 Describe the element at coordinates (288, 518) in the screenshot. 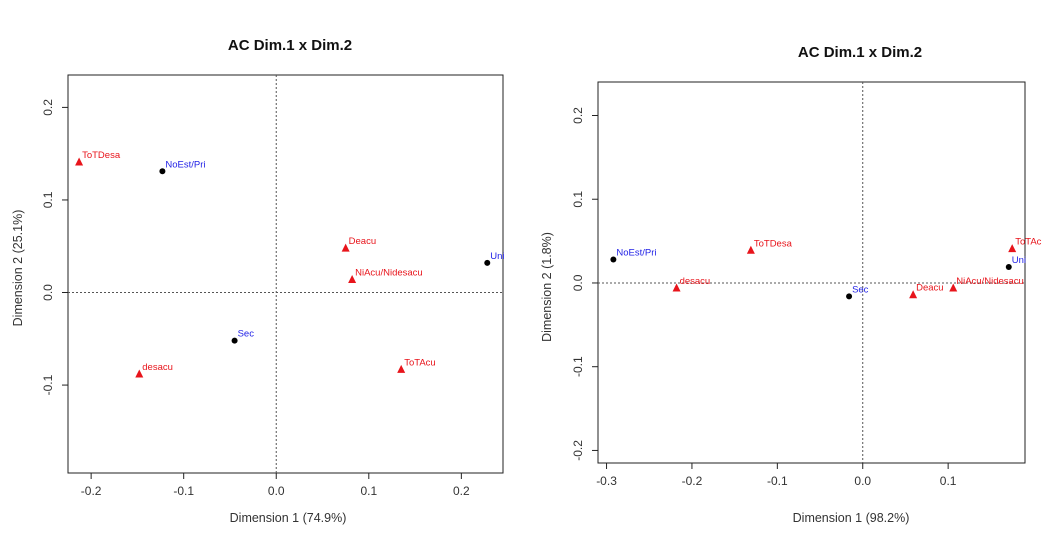

I see `x-axis-label: Dimension 1 (74.9%)` at that location.